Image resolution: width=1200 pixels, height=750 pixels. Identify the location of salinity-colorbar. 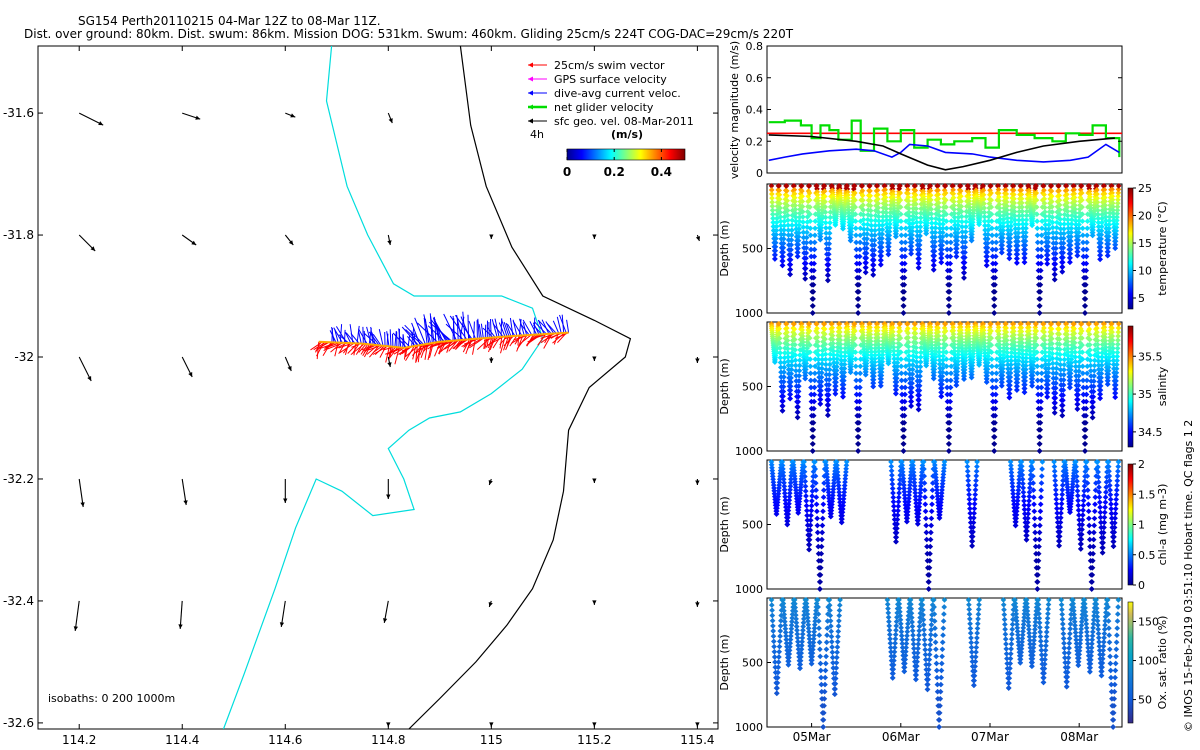
(1130, 386).